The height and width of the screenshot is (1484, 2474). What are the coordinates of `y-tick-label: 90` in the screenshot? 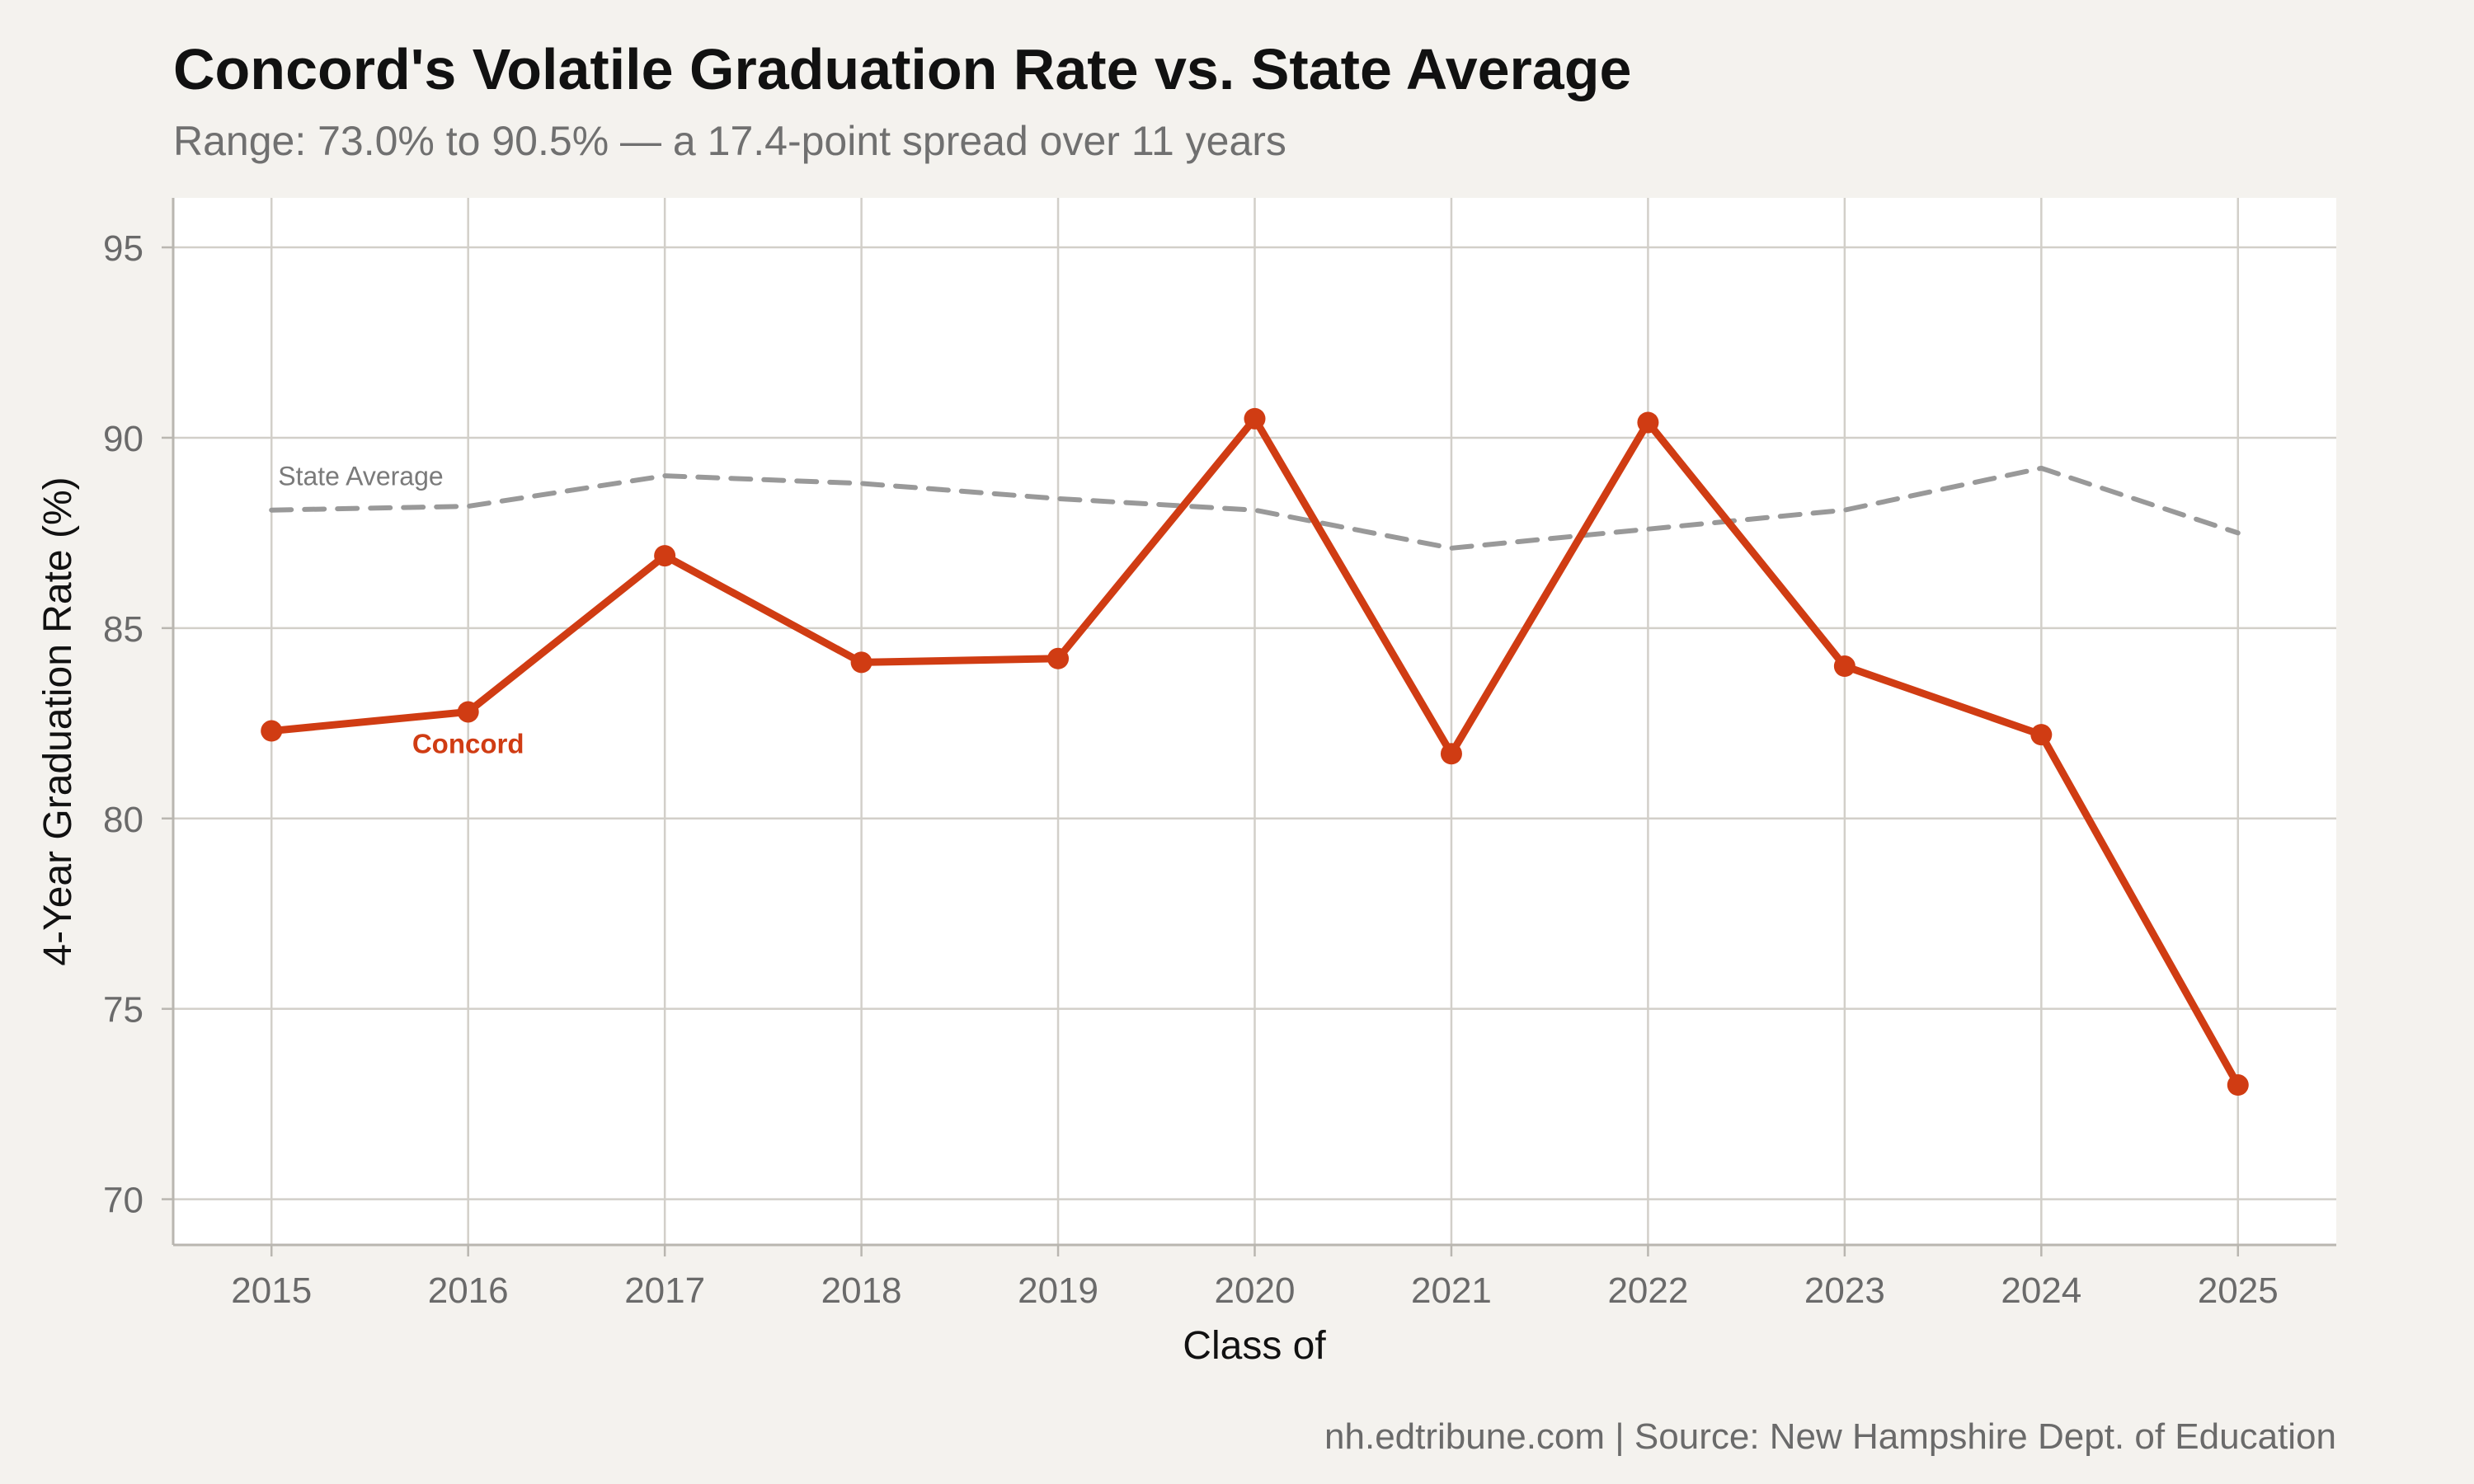 It's located at (123, 439).